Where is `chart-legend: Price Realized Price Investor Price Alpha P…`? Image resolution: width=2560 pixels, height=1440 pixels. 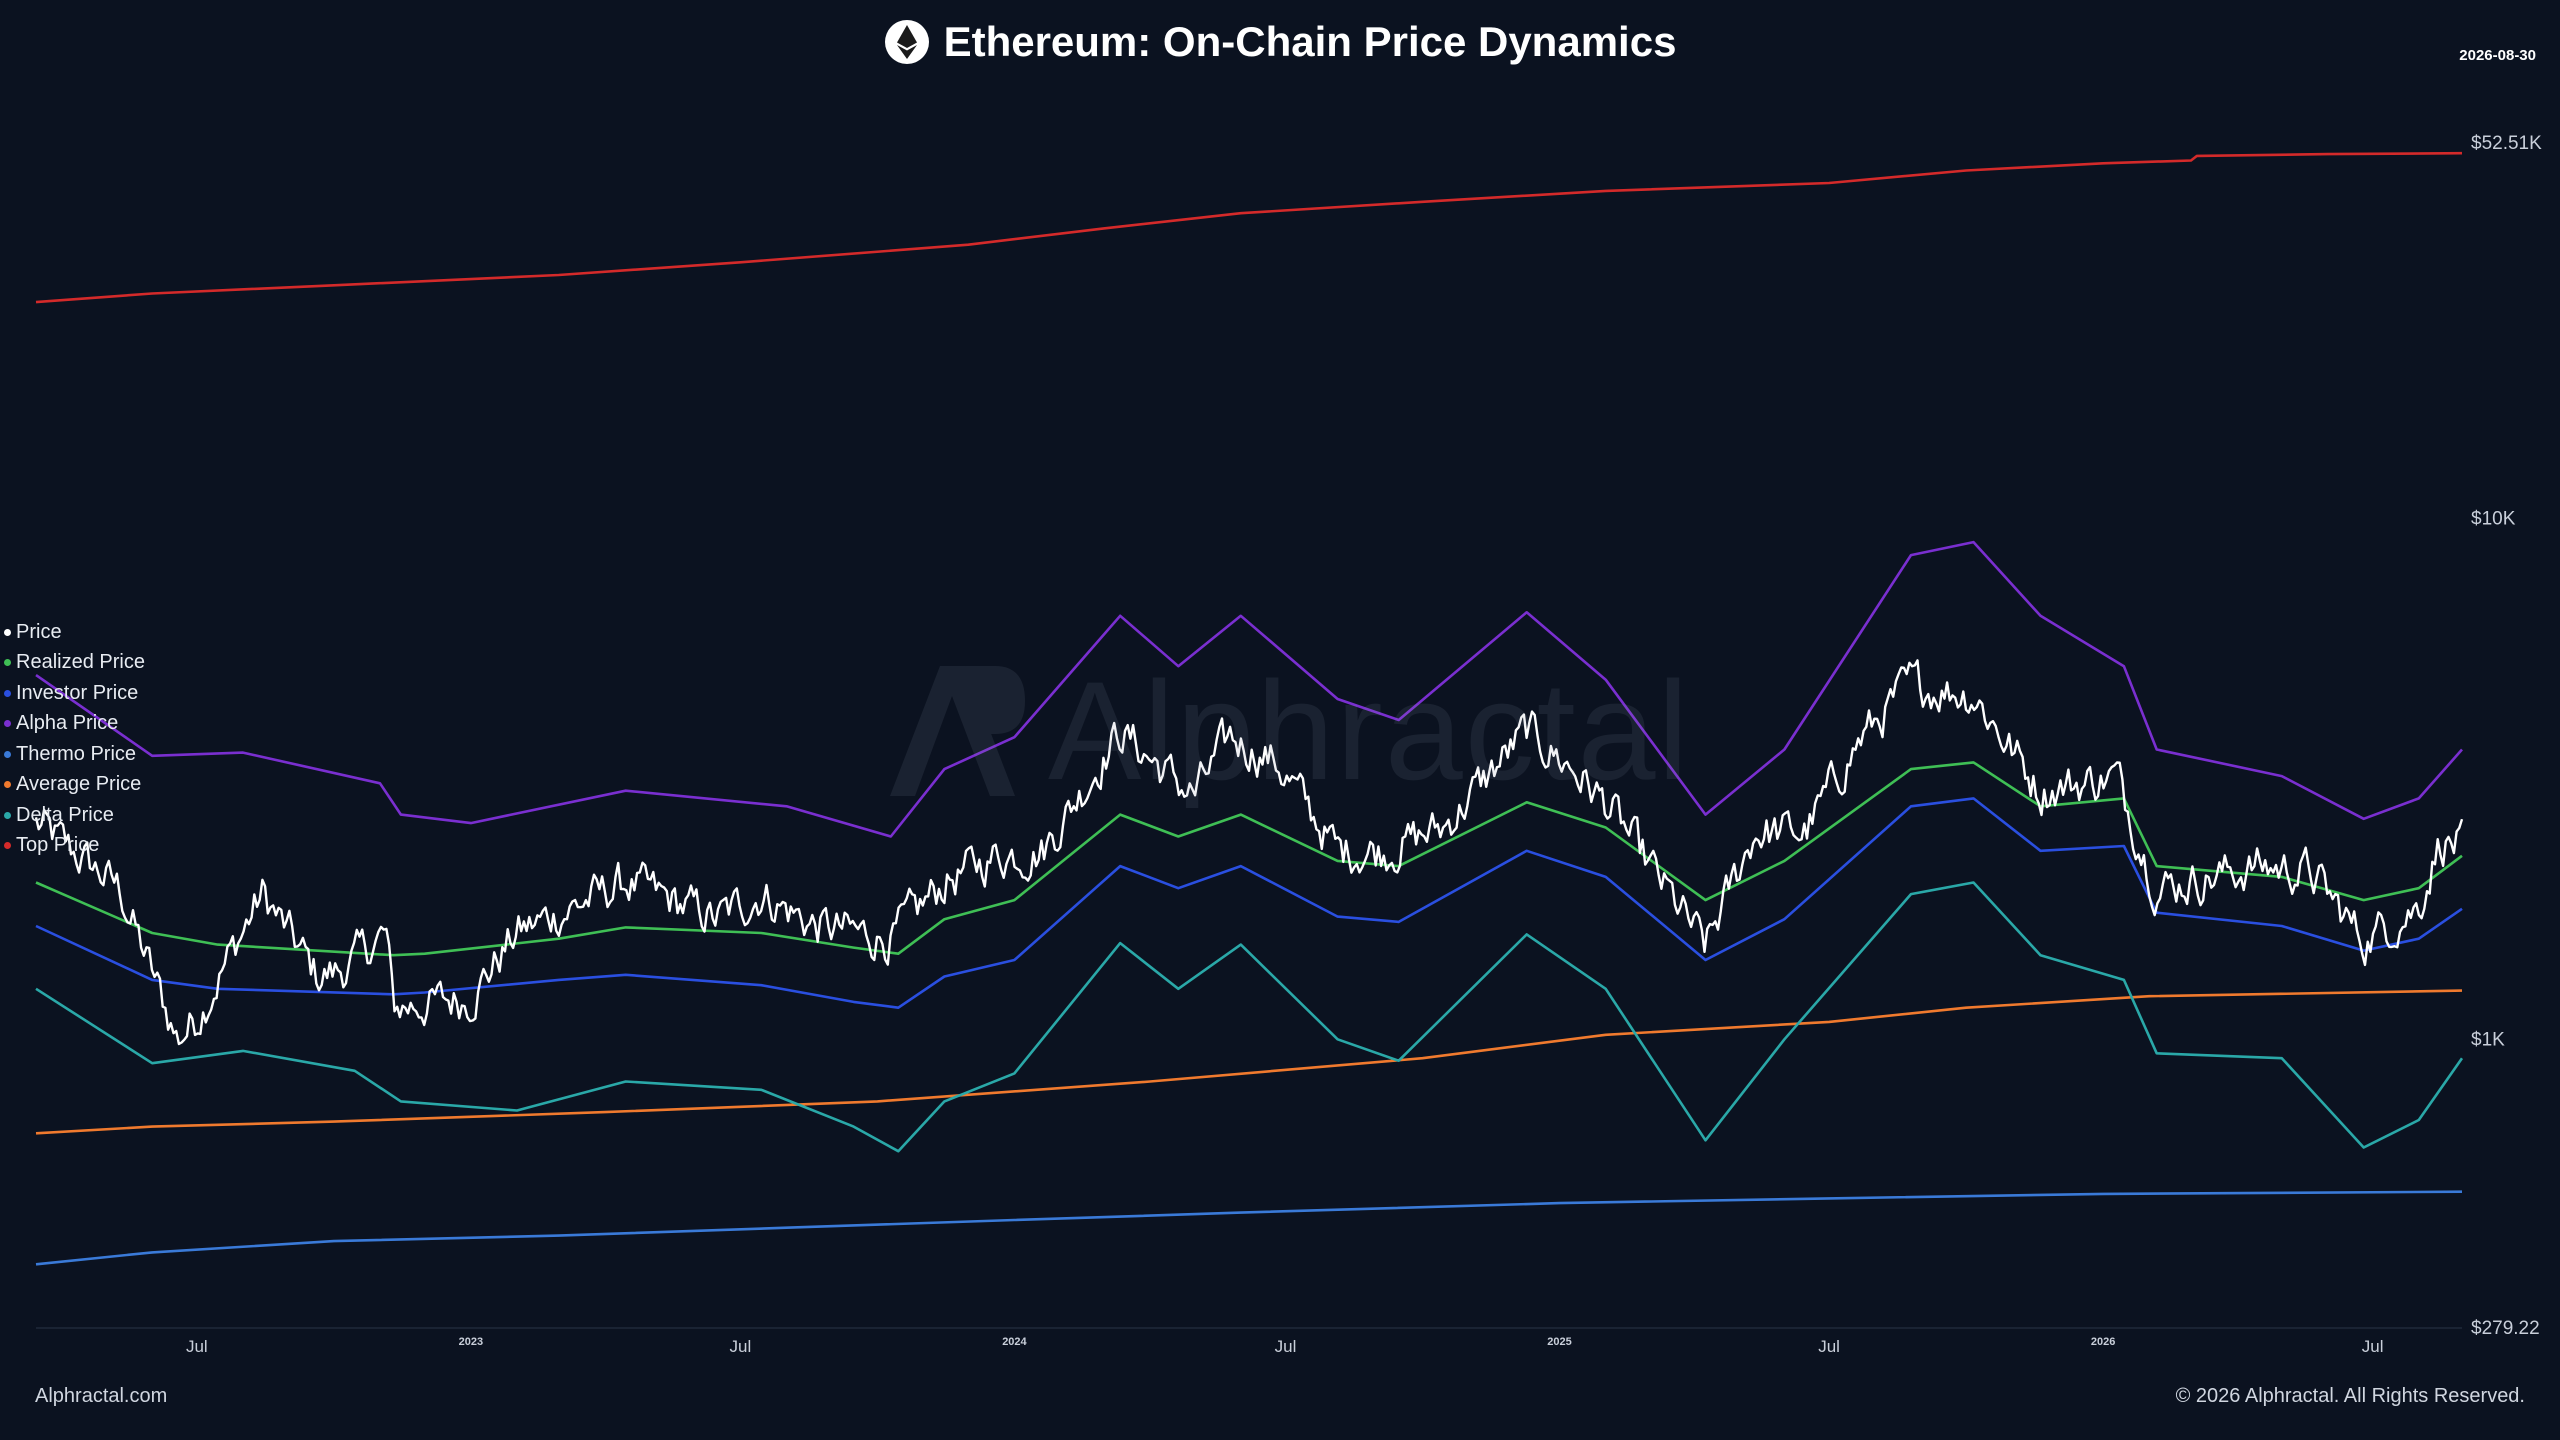
chart-legend: Price Realized Price Investor Price Alpha P… is located at coordinates (74, 739).